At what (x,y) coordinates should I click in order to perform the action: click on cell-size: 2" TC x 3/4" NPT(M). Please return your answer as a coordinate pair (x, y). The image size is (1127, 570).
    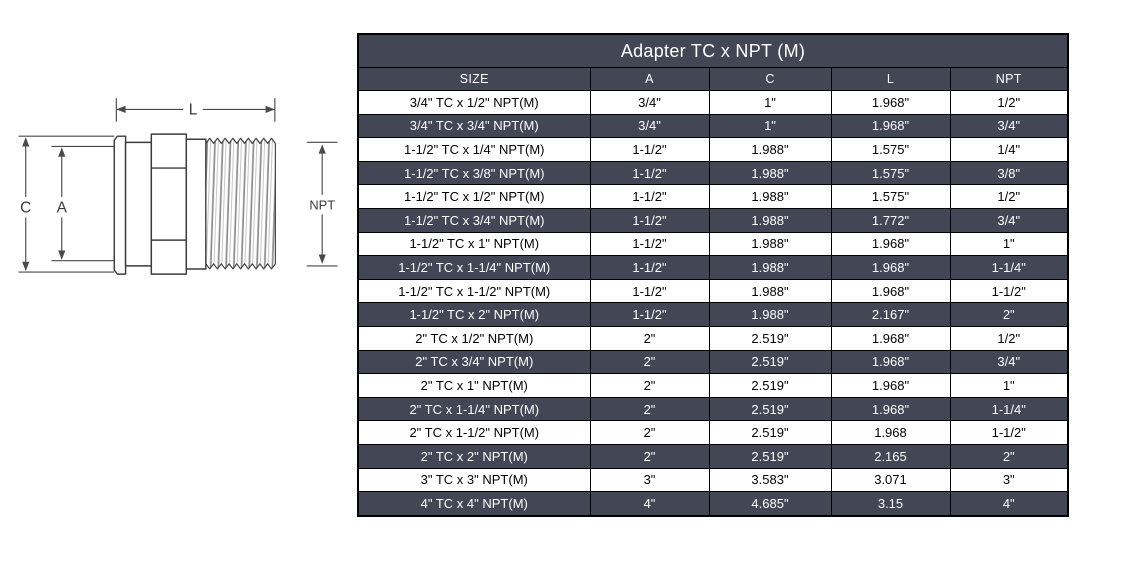
    Looking at the image, I should click on (474, 362).